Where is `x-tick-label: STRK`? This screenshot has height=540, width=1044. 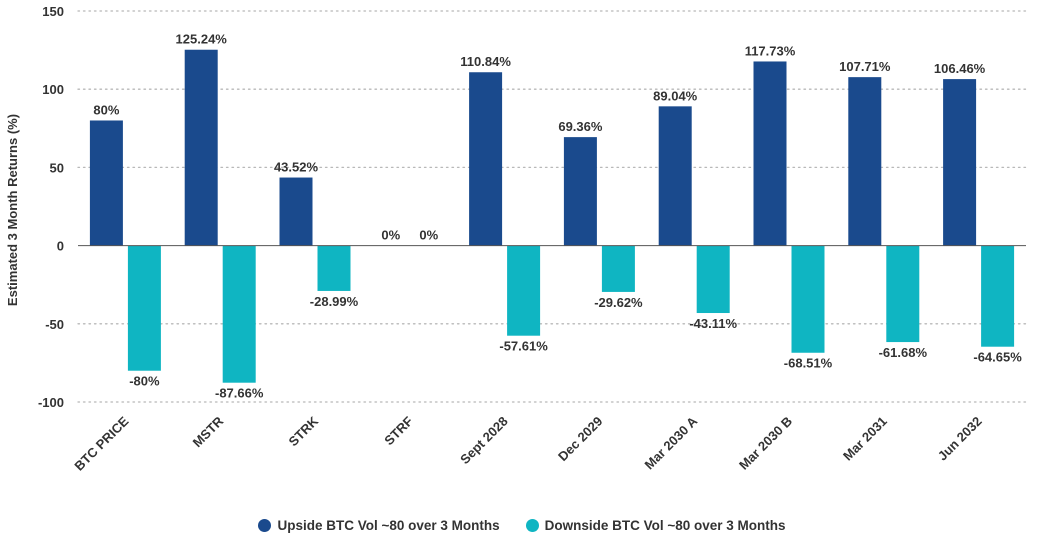 x-tick-label: STRK is located at coordinates (303, 431).